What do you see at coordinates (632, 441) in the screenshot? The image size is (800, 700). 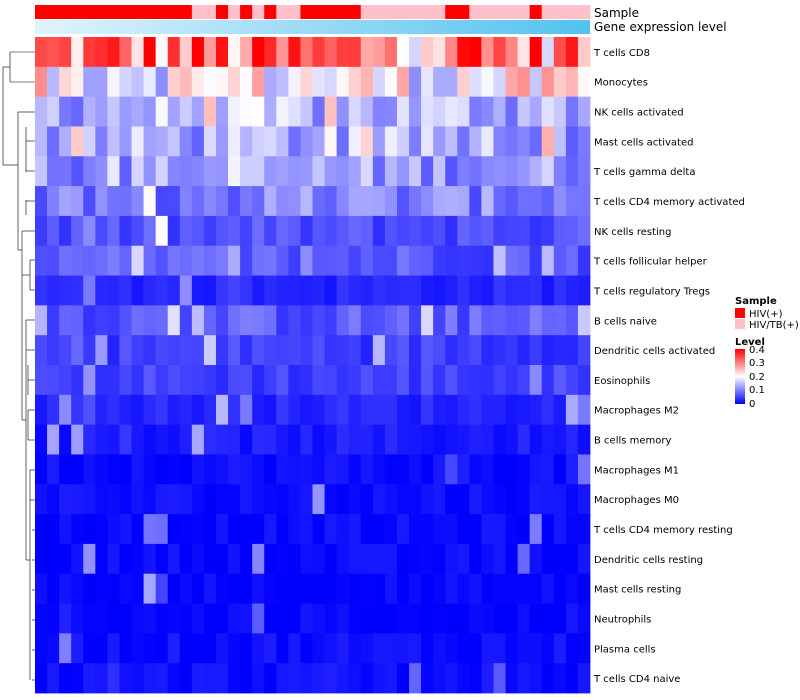 I see `row-label: B cells memory` at bounding box center [632, 441].